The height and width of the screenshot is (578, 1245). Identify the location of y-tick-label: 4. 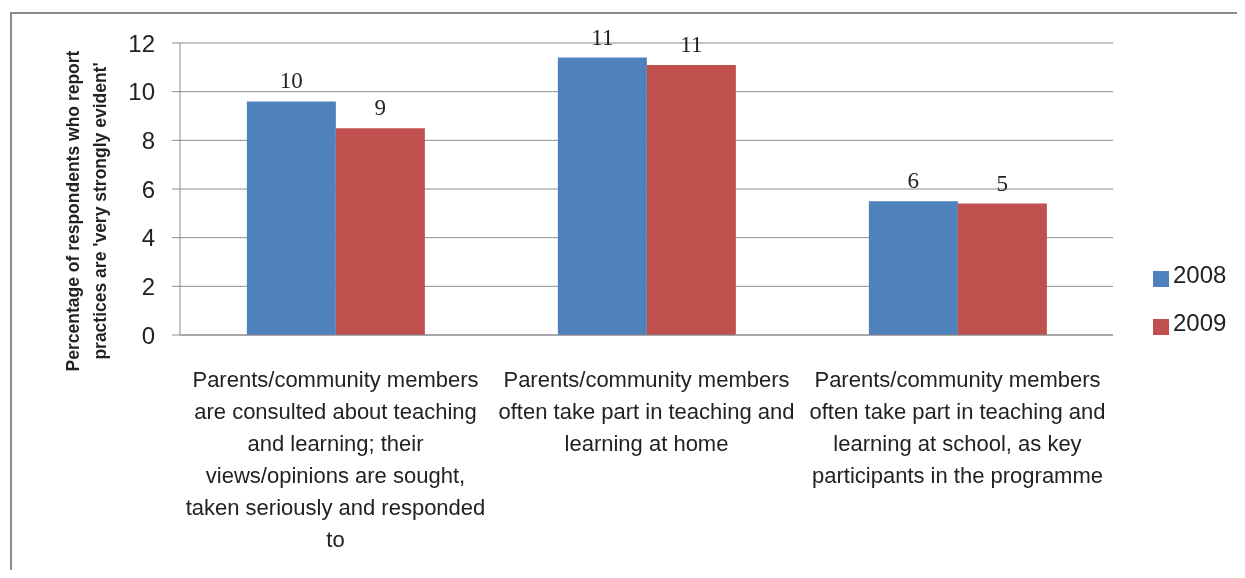
(148, 238).